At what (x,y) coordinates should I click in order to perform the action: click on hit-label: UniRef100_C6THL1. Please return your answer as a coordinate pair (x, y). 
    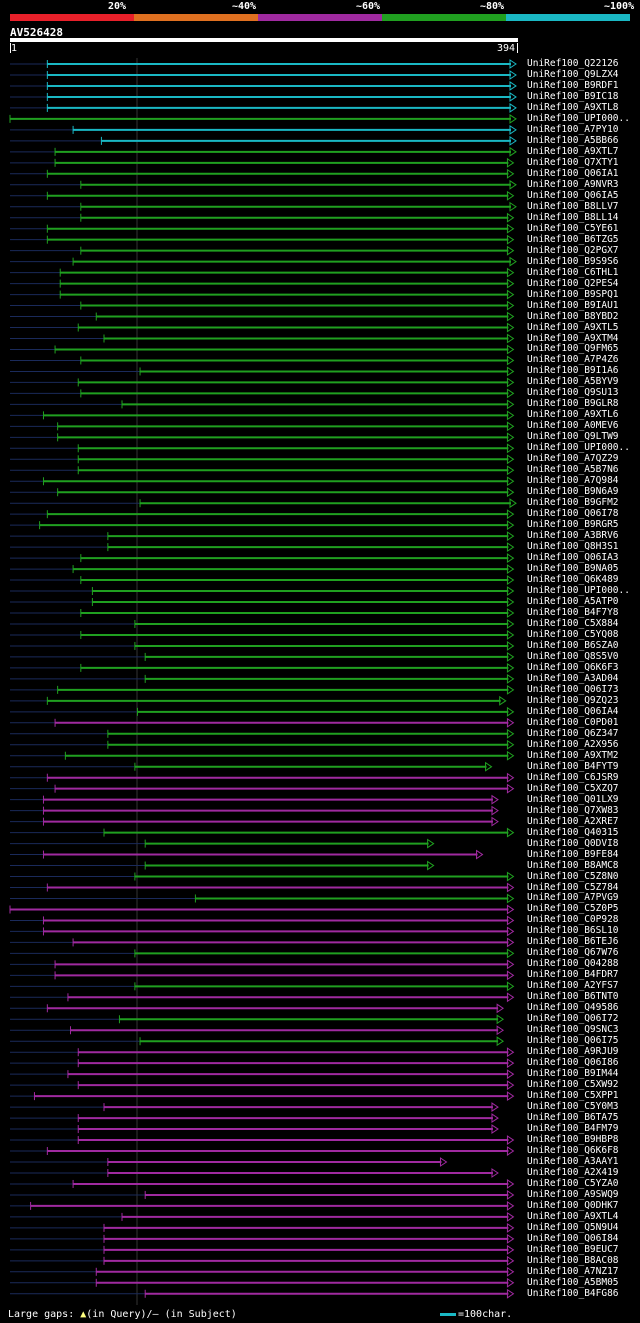
    Looking at the image, I should click on (573, 272).